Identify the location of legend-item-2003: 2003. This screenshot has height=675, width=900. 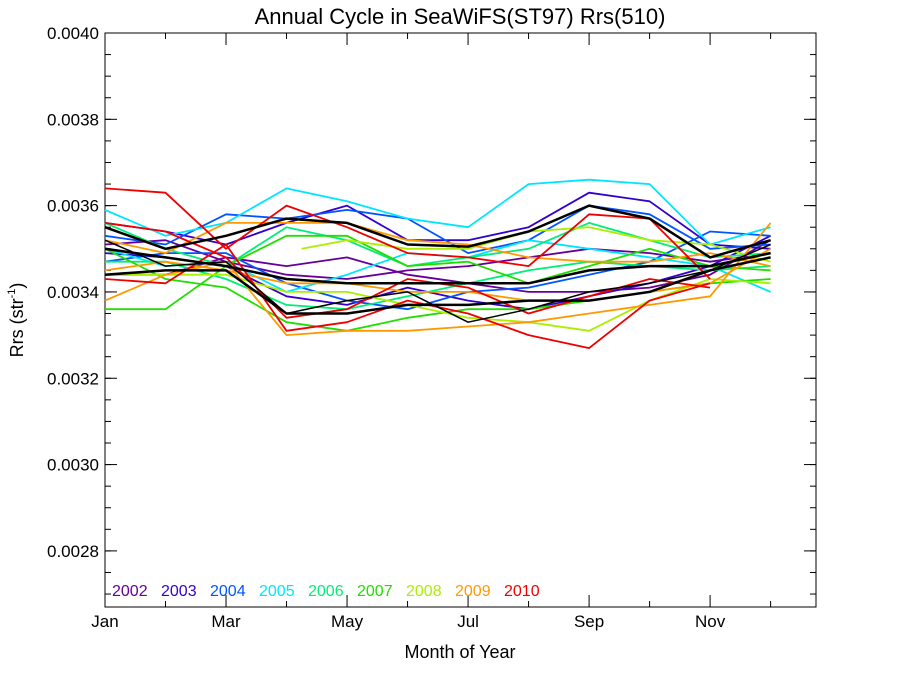
(179, 591).